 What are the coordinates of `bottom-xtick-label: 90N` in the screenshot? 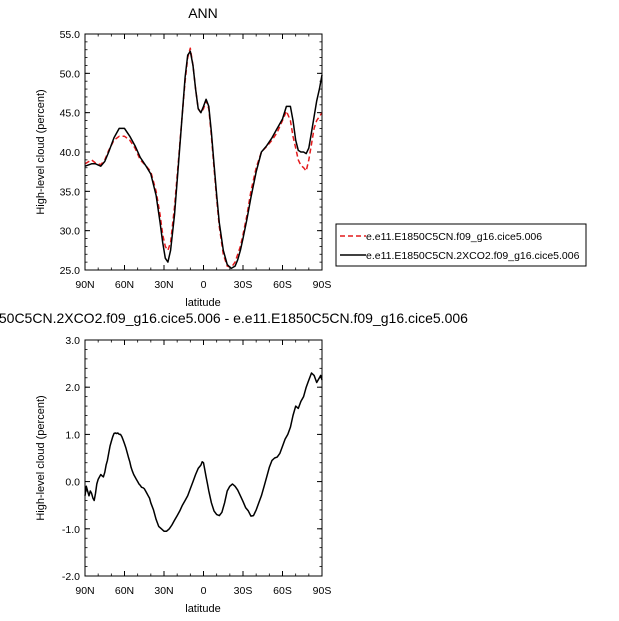 It's located at (84, 591).